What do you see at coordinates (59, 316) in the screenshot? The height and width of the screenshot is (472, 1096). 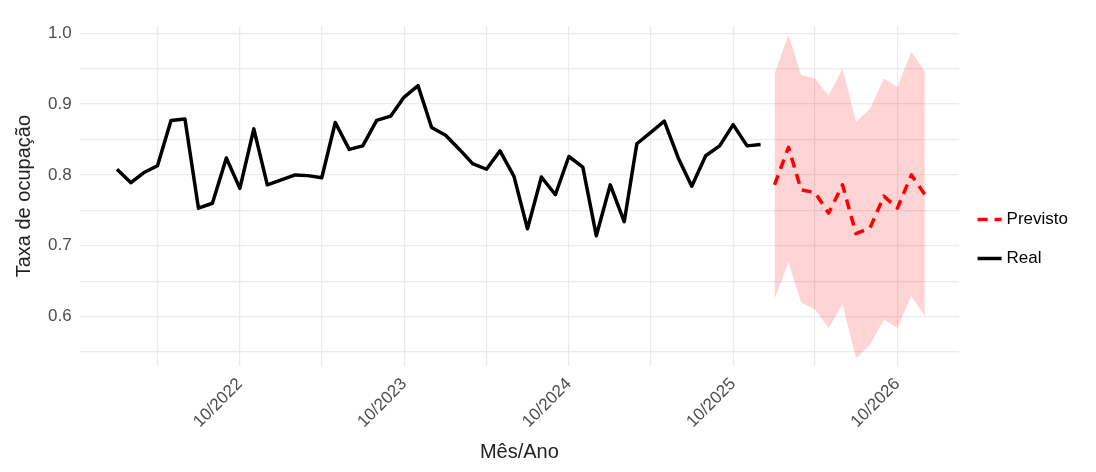 I see `y-tick-label: 0.6` at bounding box center [59, 316].